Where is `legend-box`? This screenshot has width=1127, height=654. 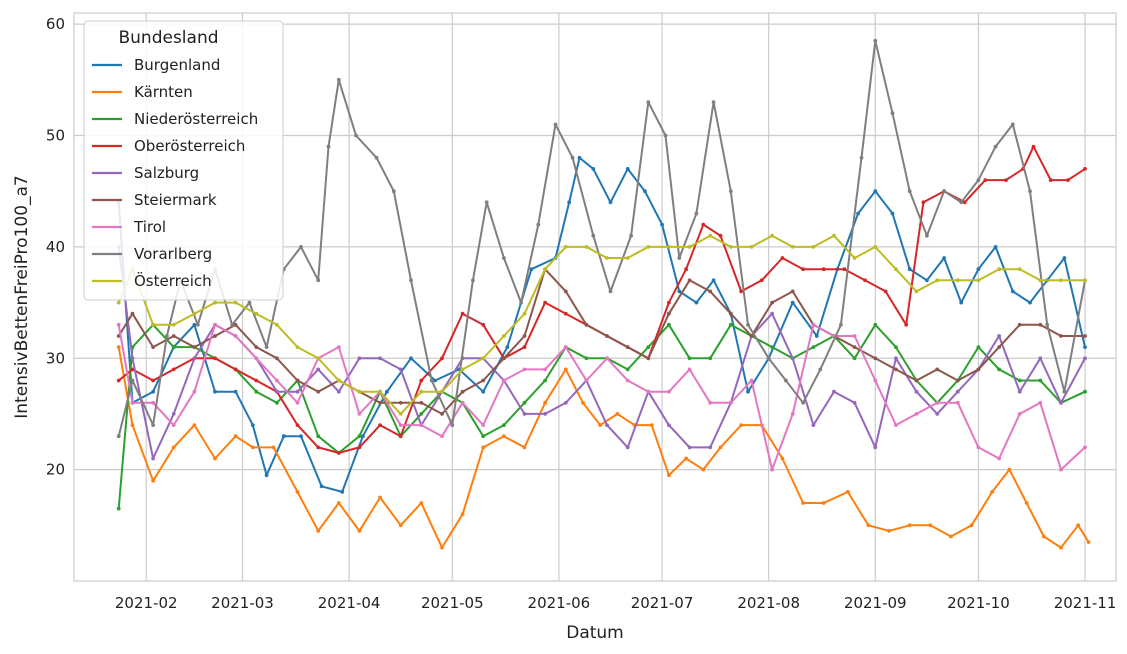
legend-box is located at coordinates (183, 160).